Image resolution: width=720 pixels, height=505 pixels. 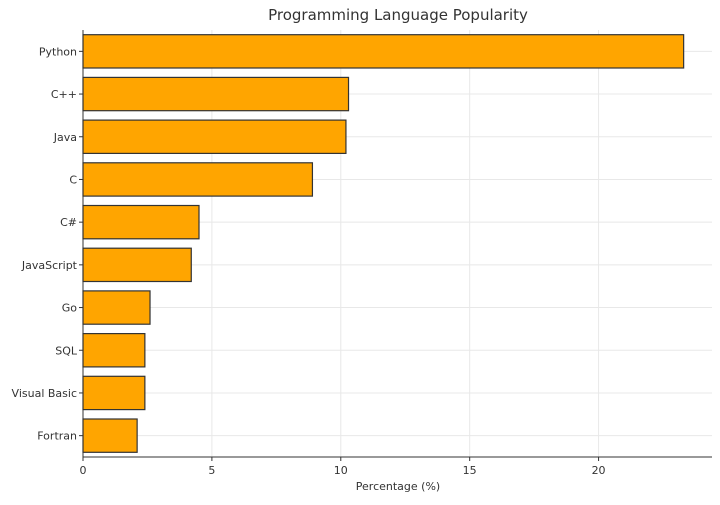 I want to click on bar-go, so click(x=116, y=307).